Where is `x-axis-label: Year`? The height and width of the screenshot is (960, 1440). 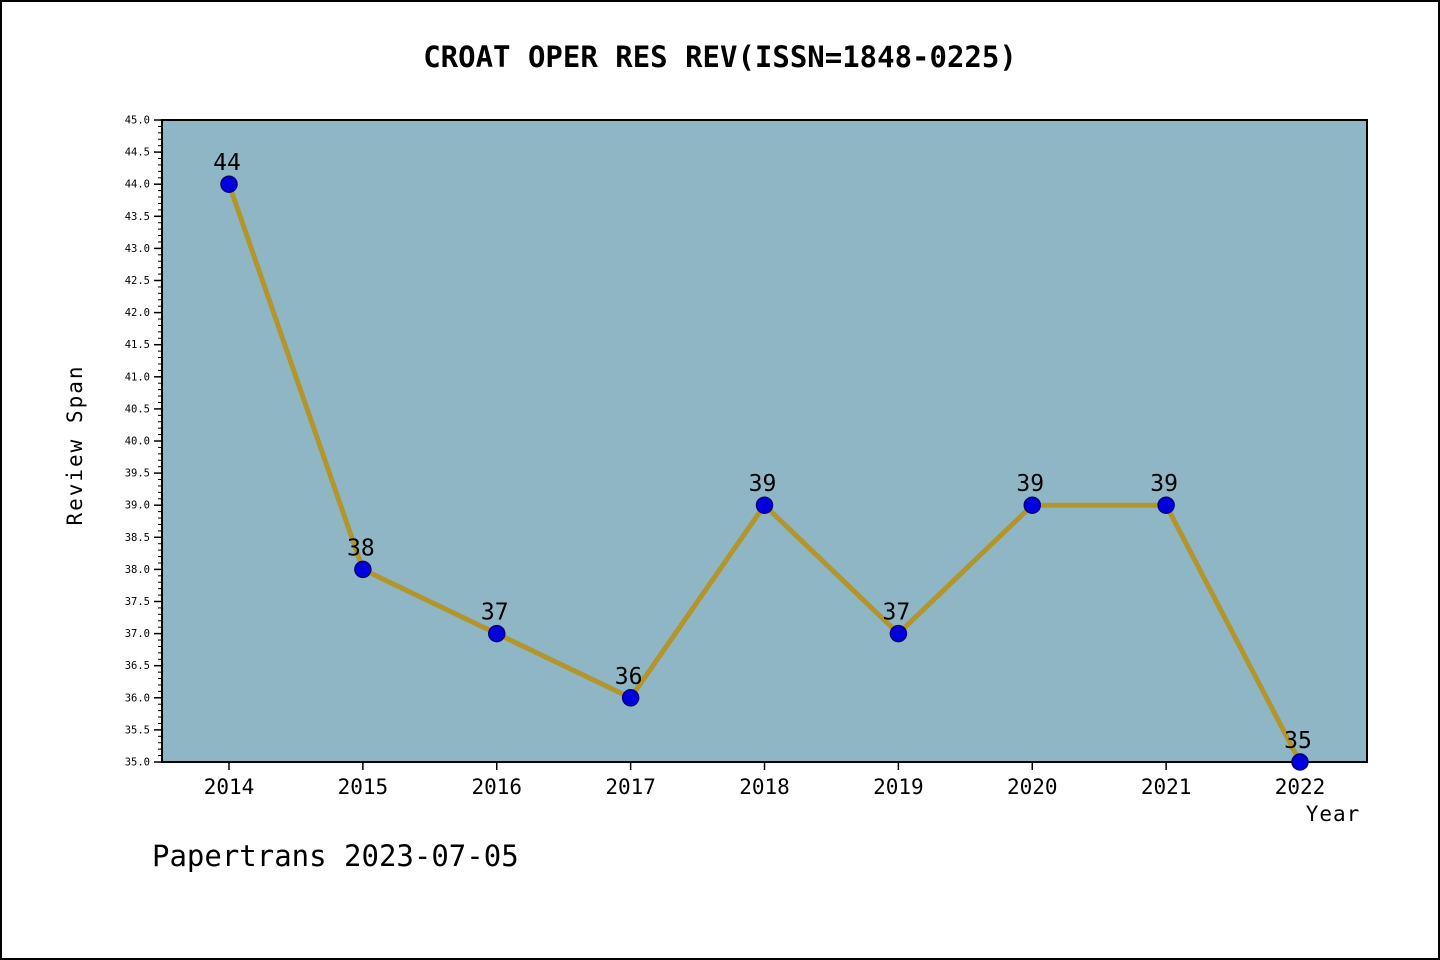 x-axis-label: Year is located at coordinates (1333, 814).